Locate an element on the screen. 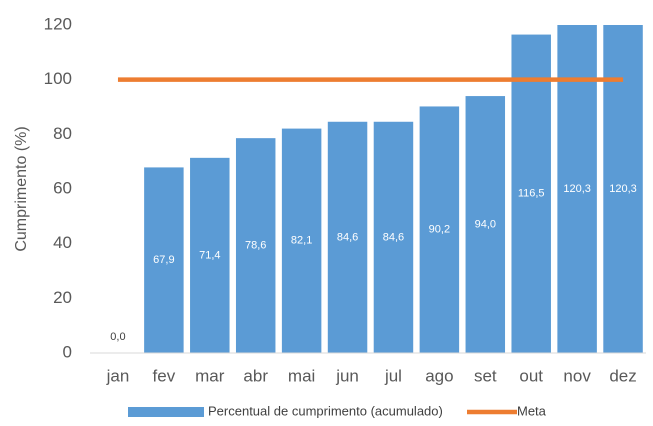 The image size is (653, 426). data-label: 90,2 is located at coordinates (439, 230).